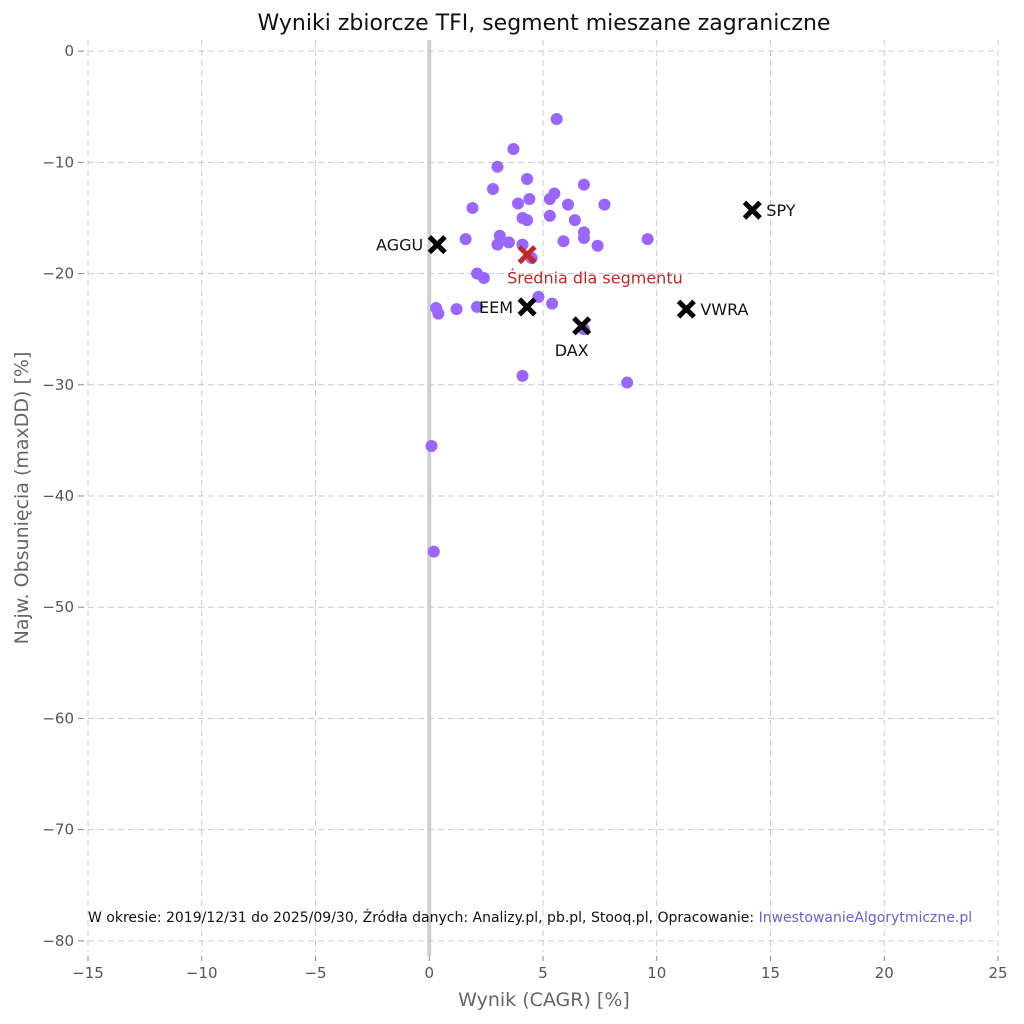 The image size is (1024, 1024). What do you see at coordinates (770, 973) in the screenshot?
I see `x-tick-label: 15` at bounding box center [770, 973].